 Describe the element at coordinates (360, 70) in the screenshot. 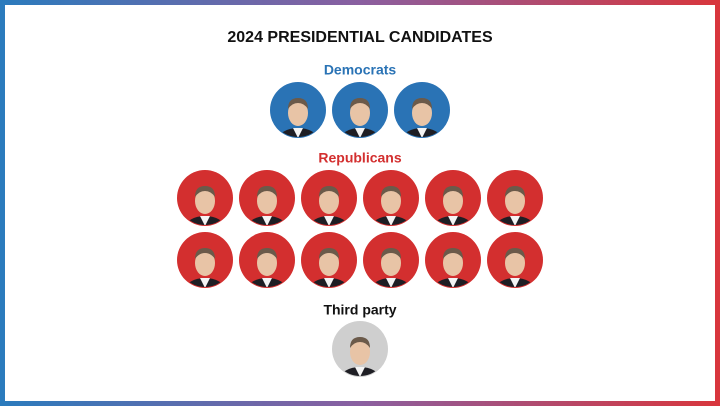

I see `section-label: Democrats` at that location.